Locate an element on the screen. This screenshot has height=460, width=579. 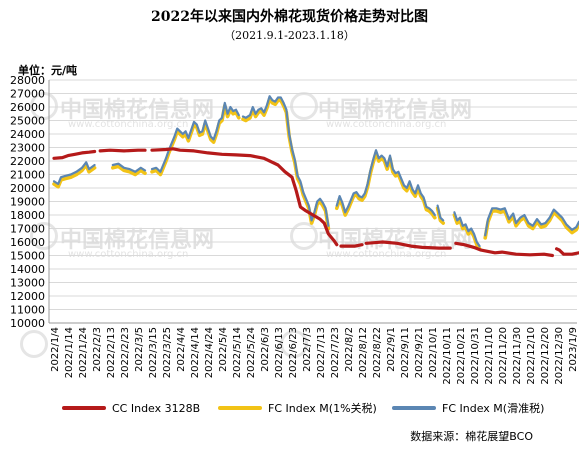
y-tick-label: 12000 is located at coordinates (27, 296).